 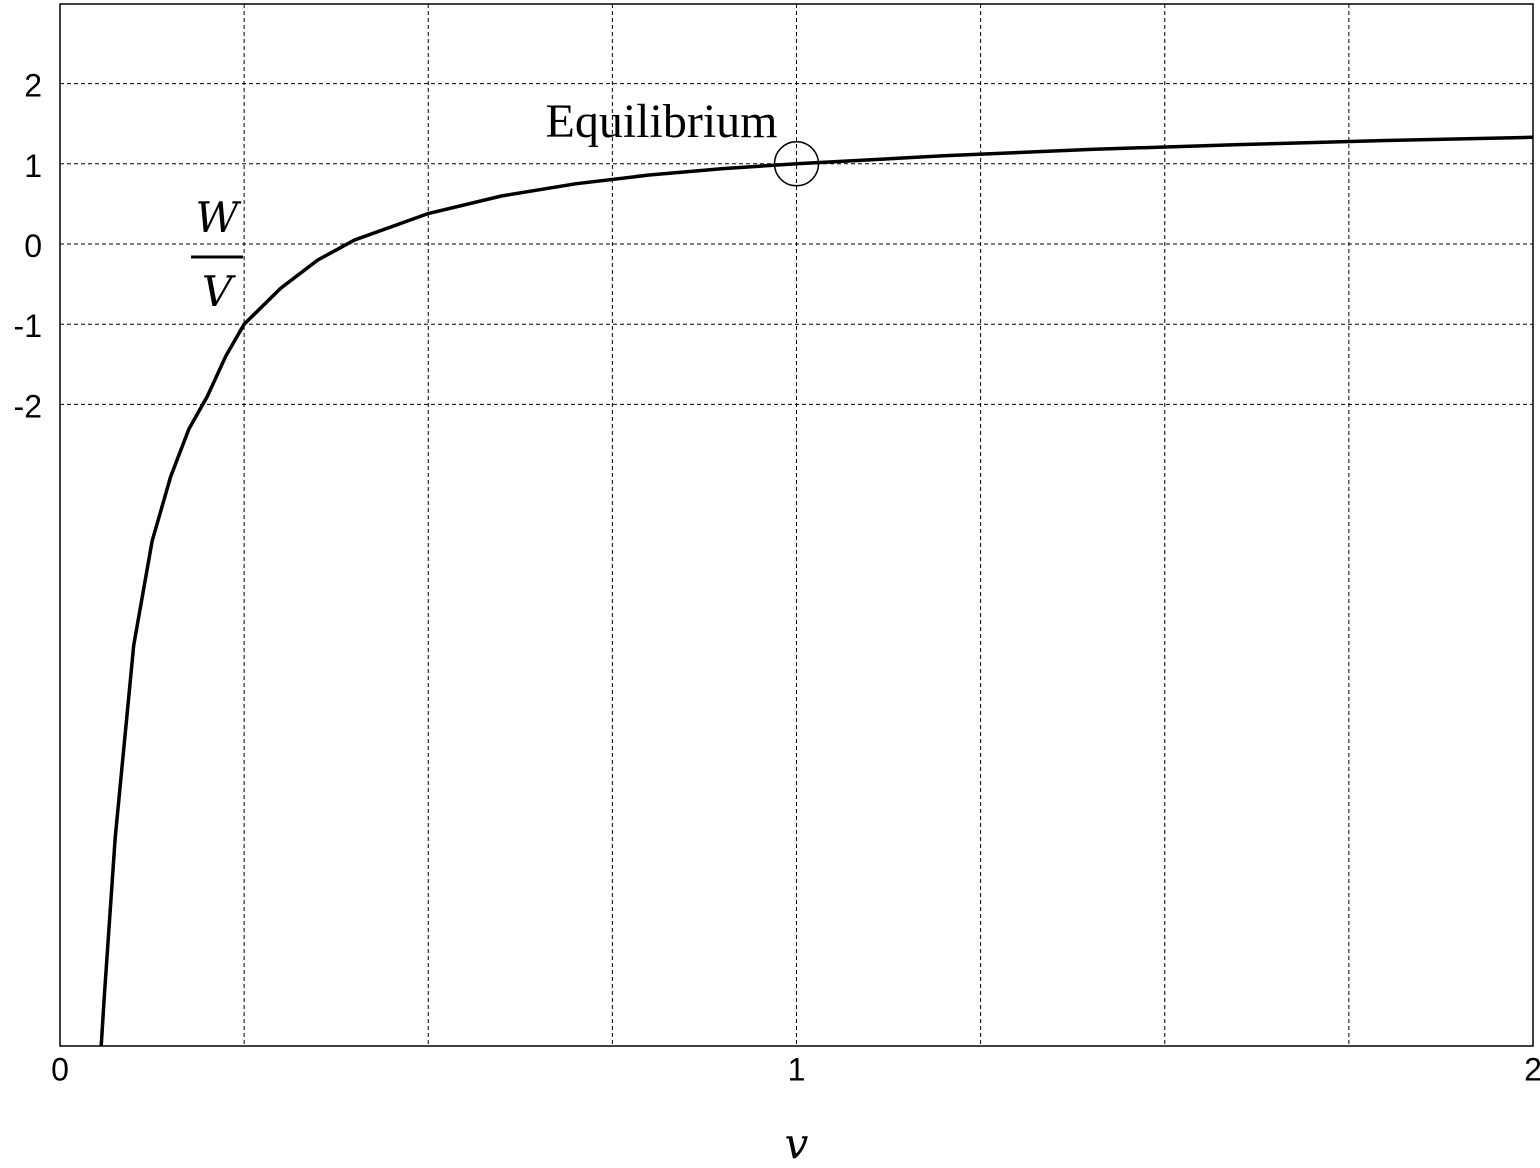 What do you see at coordinates (218, 217) in the screenshot?
I see `y-axis-label-numerator: W` at bounding box center [218, 217].